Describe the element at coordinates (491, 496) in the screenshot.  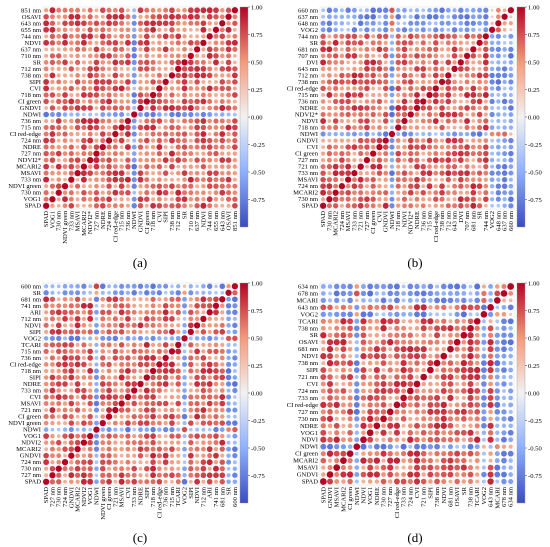
I see `x-tick-label: 643 nm` at that location.